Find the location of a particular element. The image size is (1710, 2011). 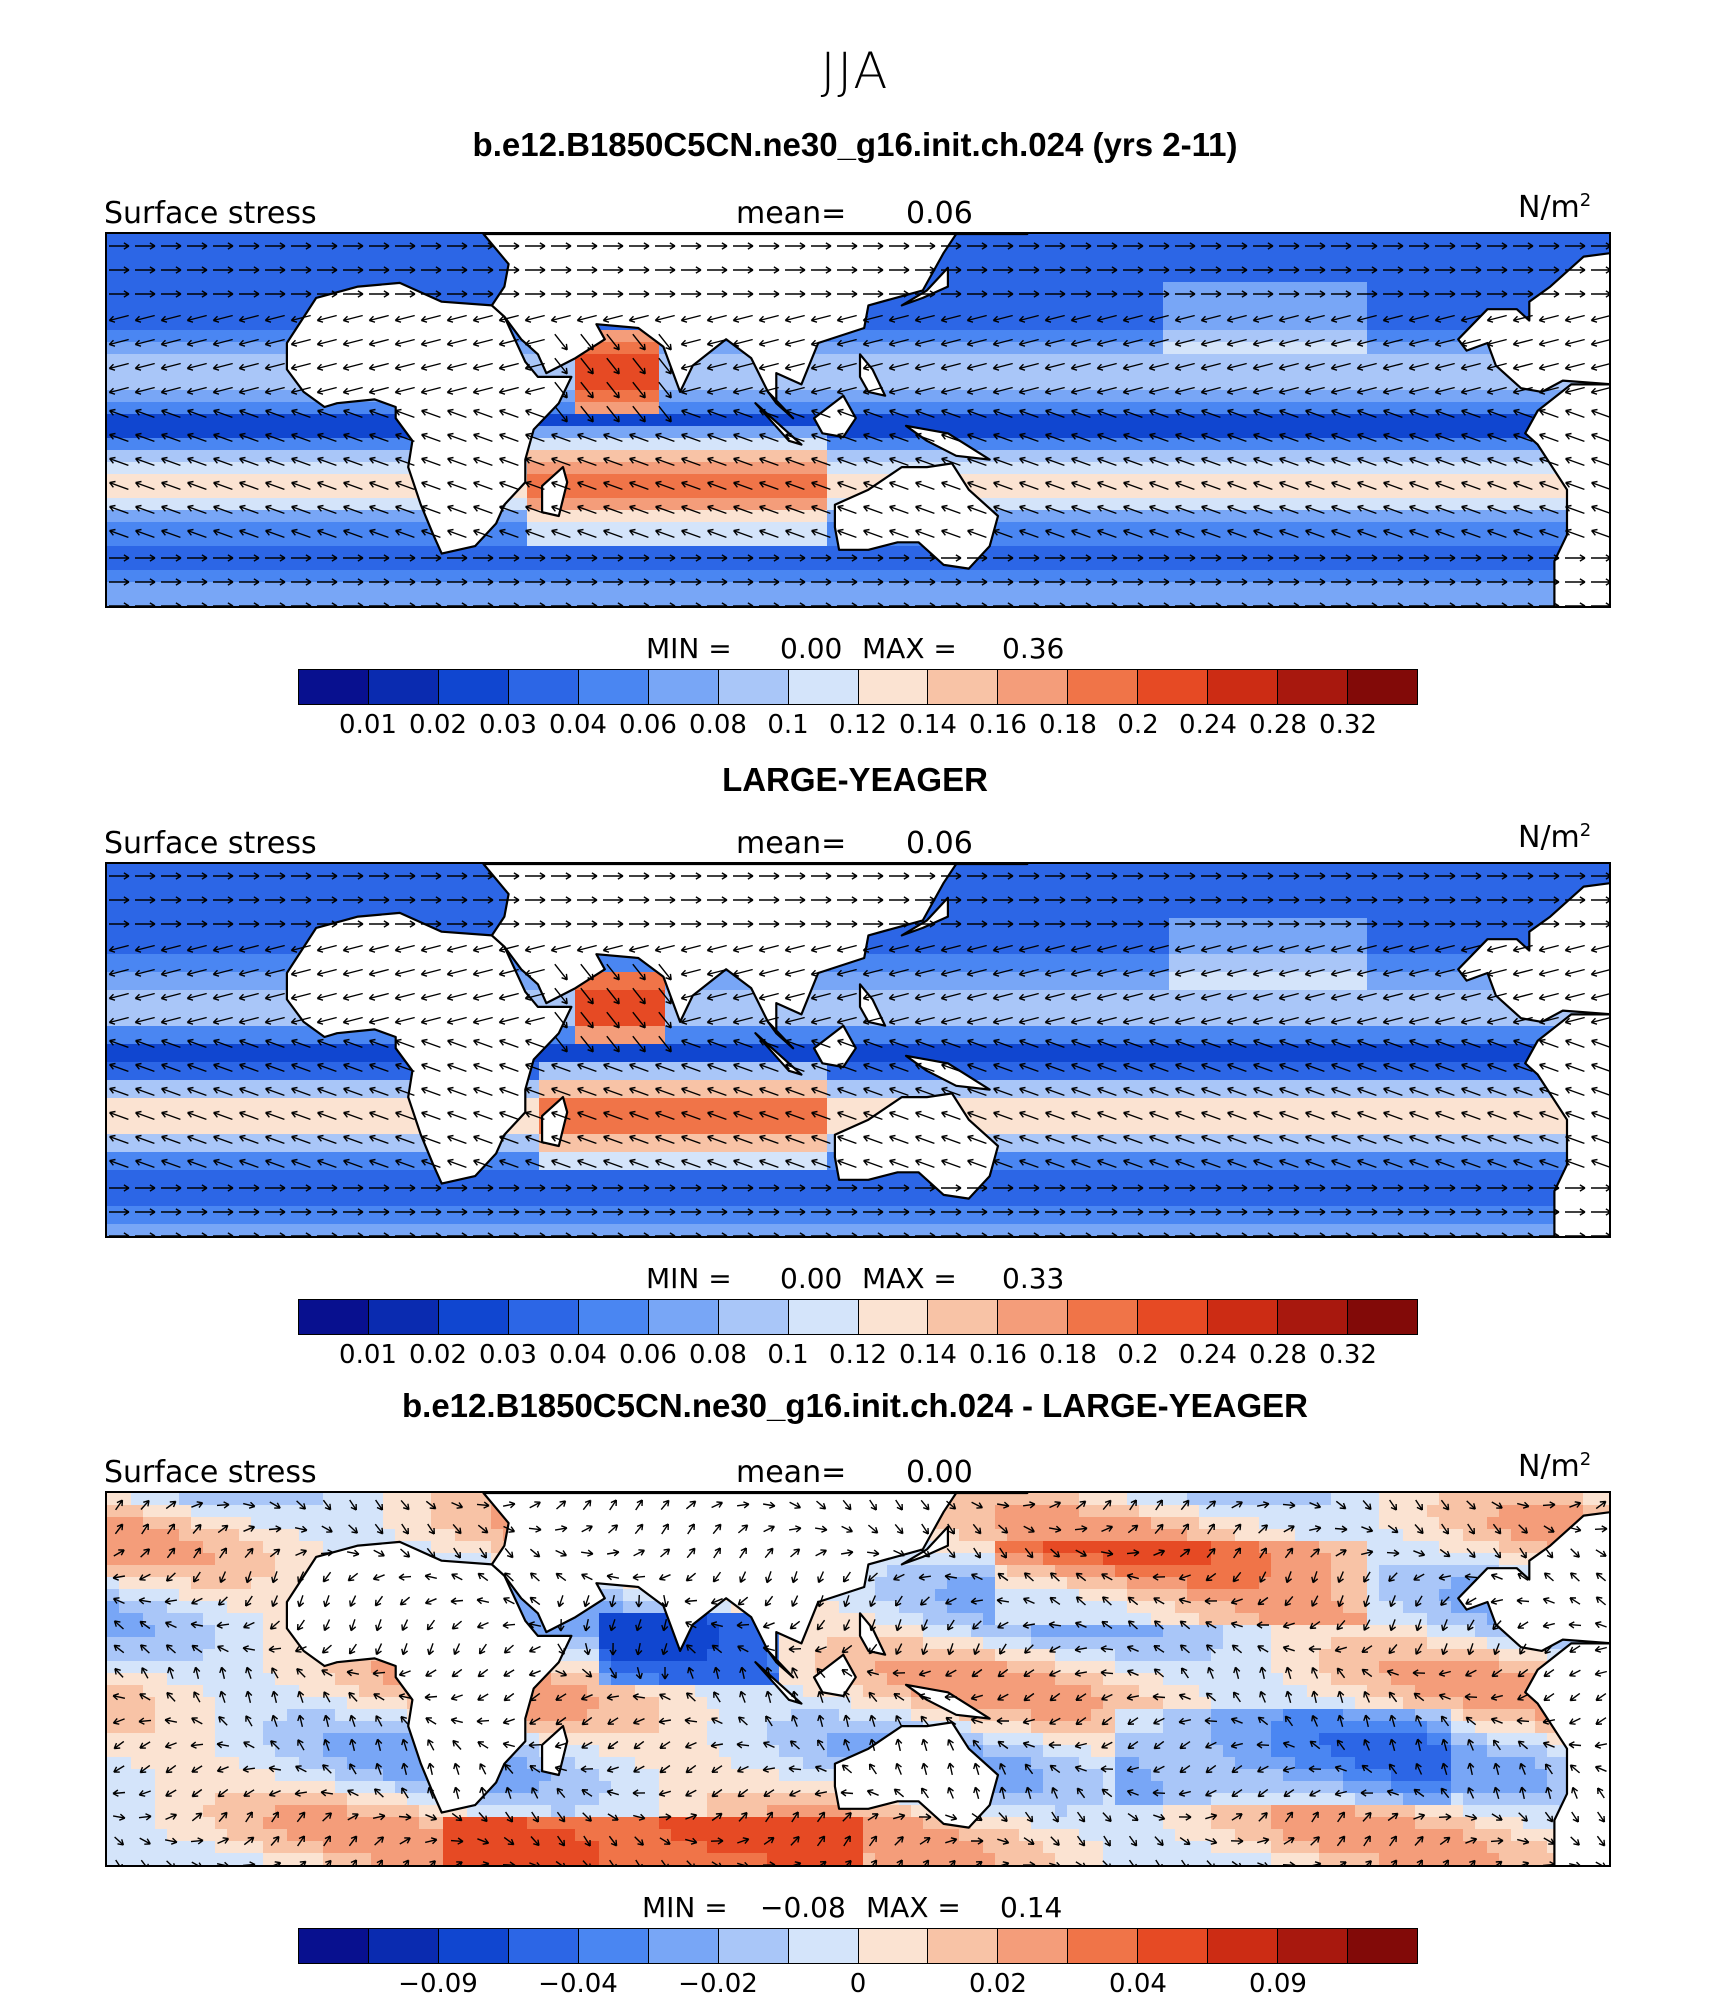

panel-2-units: N/m2 is located at coordinates (1554, 837).